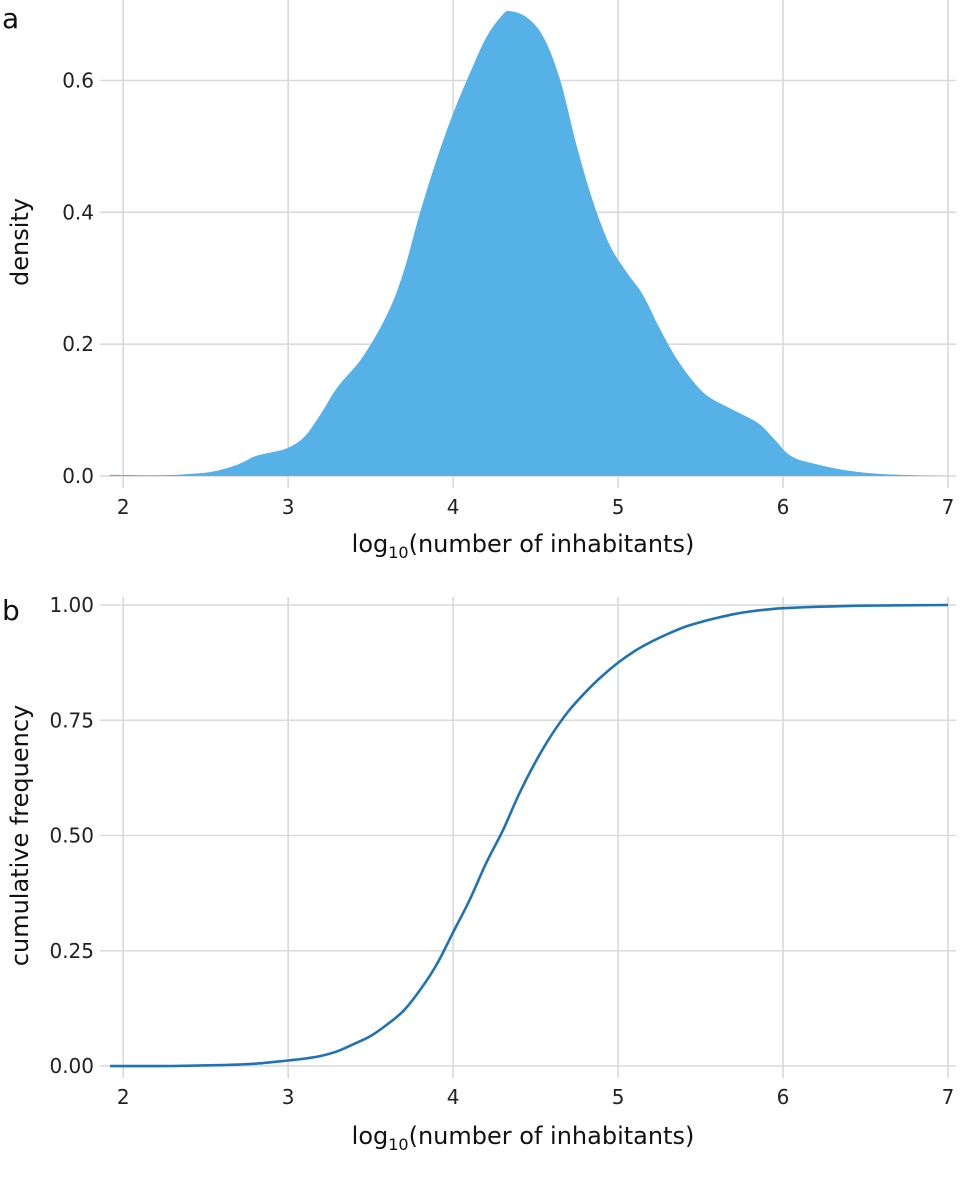 The image size is (960, 1186). What do you see at coordinates (71, 1066) in the screenshot?
I see `y-tick-label: 0.00` at bounding box center [71, 1066].